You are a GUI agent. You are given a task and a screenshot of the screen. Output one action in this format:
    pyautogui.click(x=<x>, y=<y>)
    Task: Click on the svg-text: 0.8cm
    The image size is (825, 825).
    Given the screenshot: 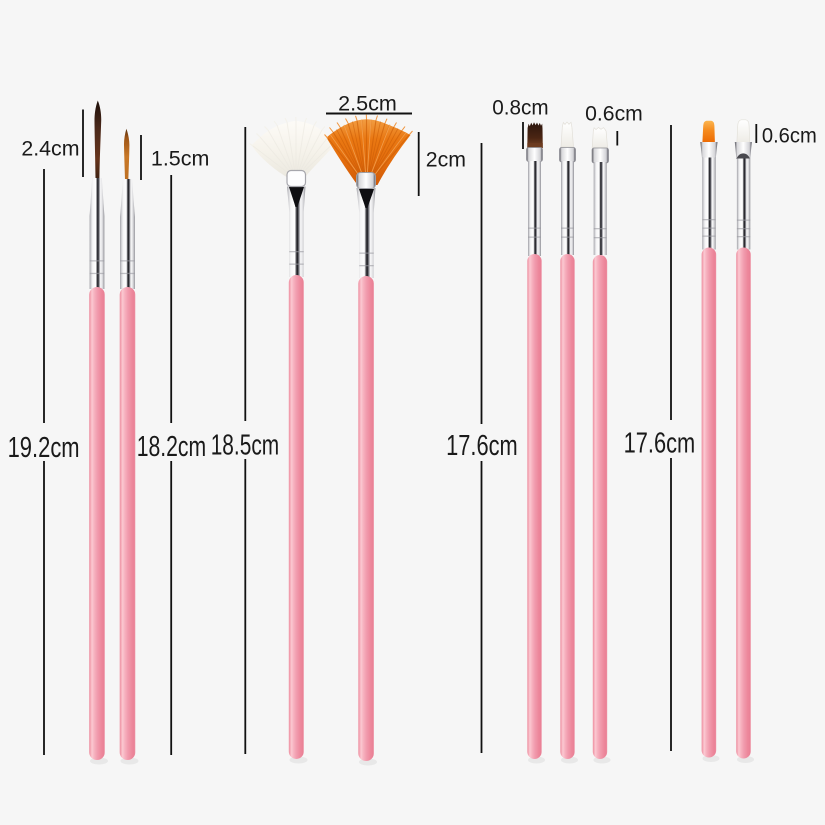 What is the action you would take?
    pyautogui.click(x=520, y=108)
    